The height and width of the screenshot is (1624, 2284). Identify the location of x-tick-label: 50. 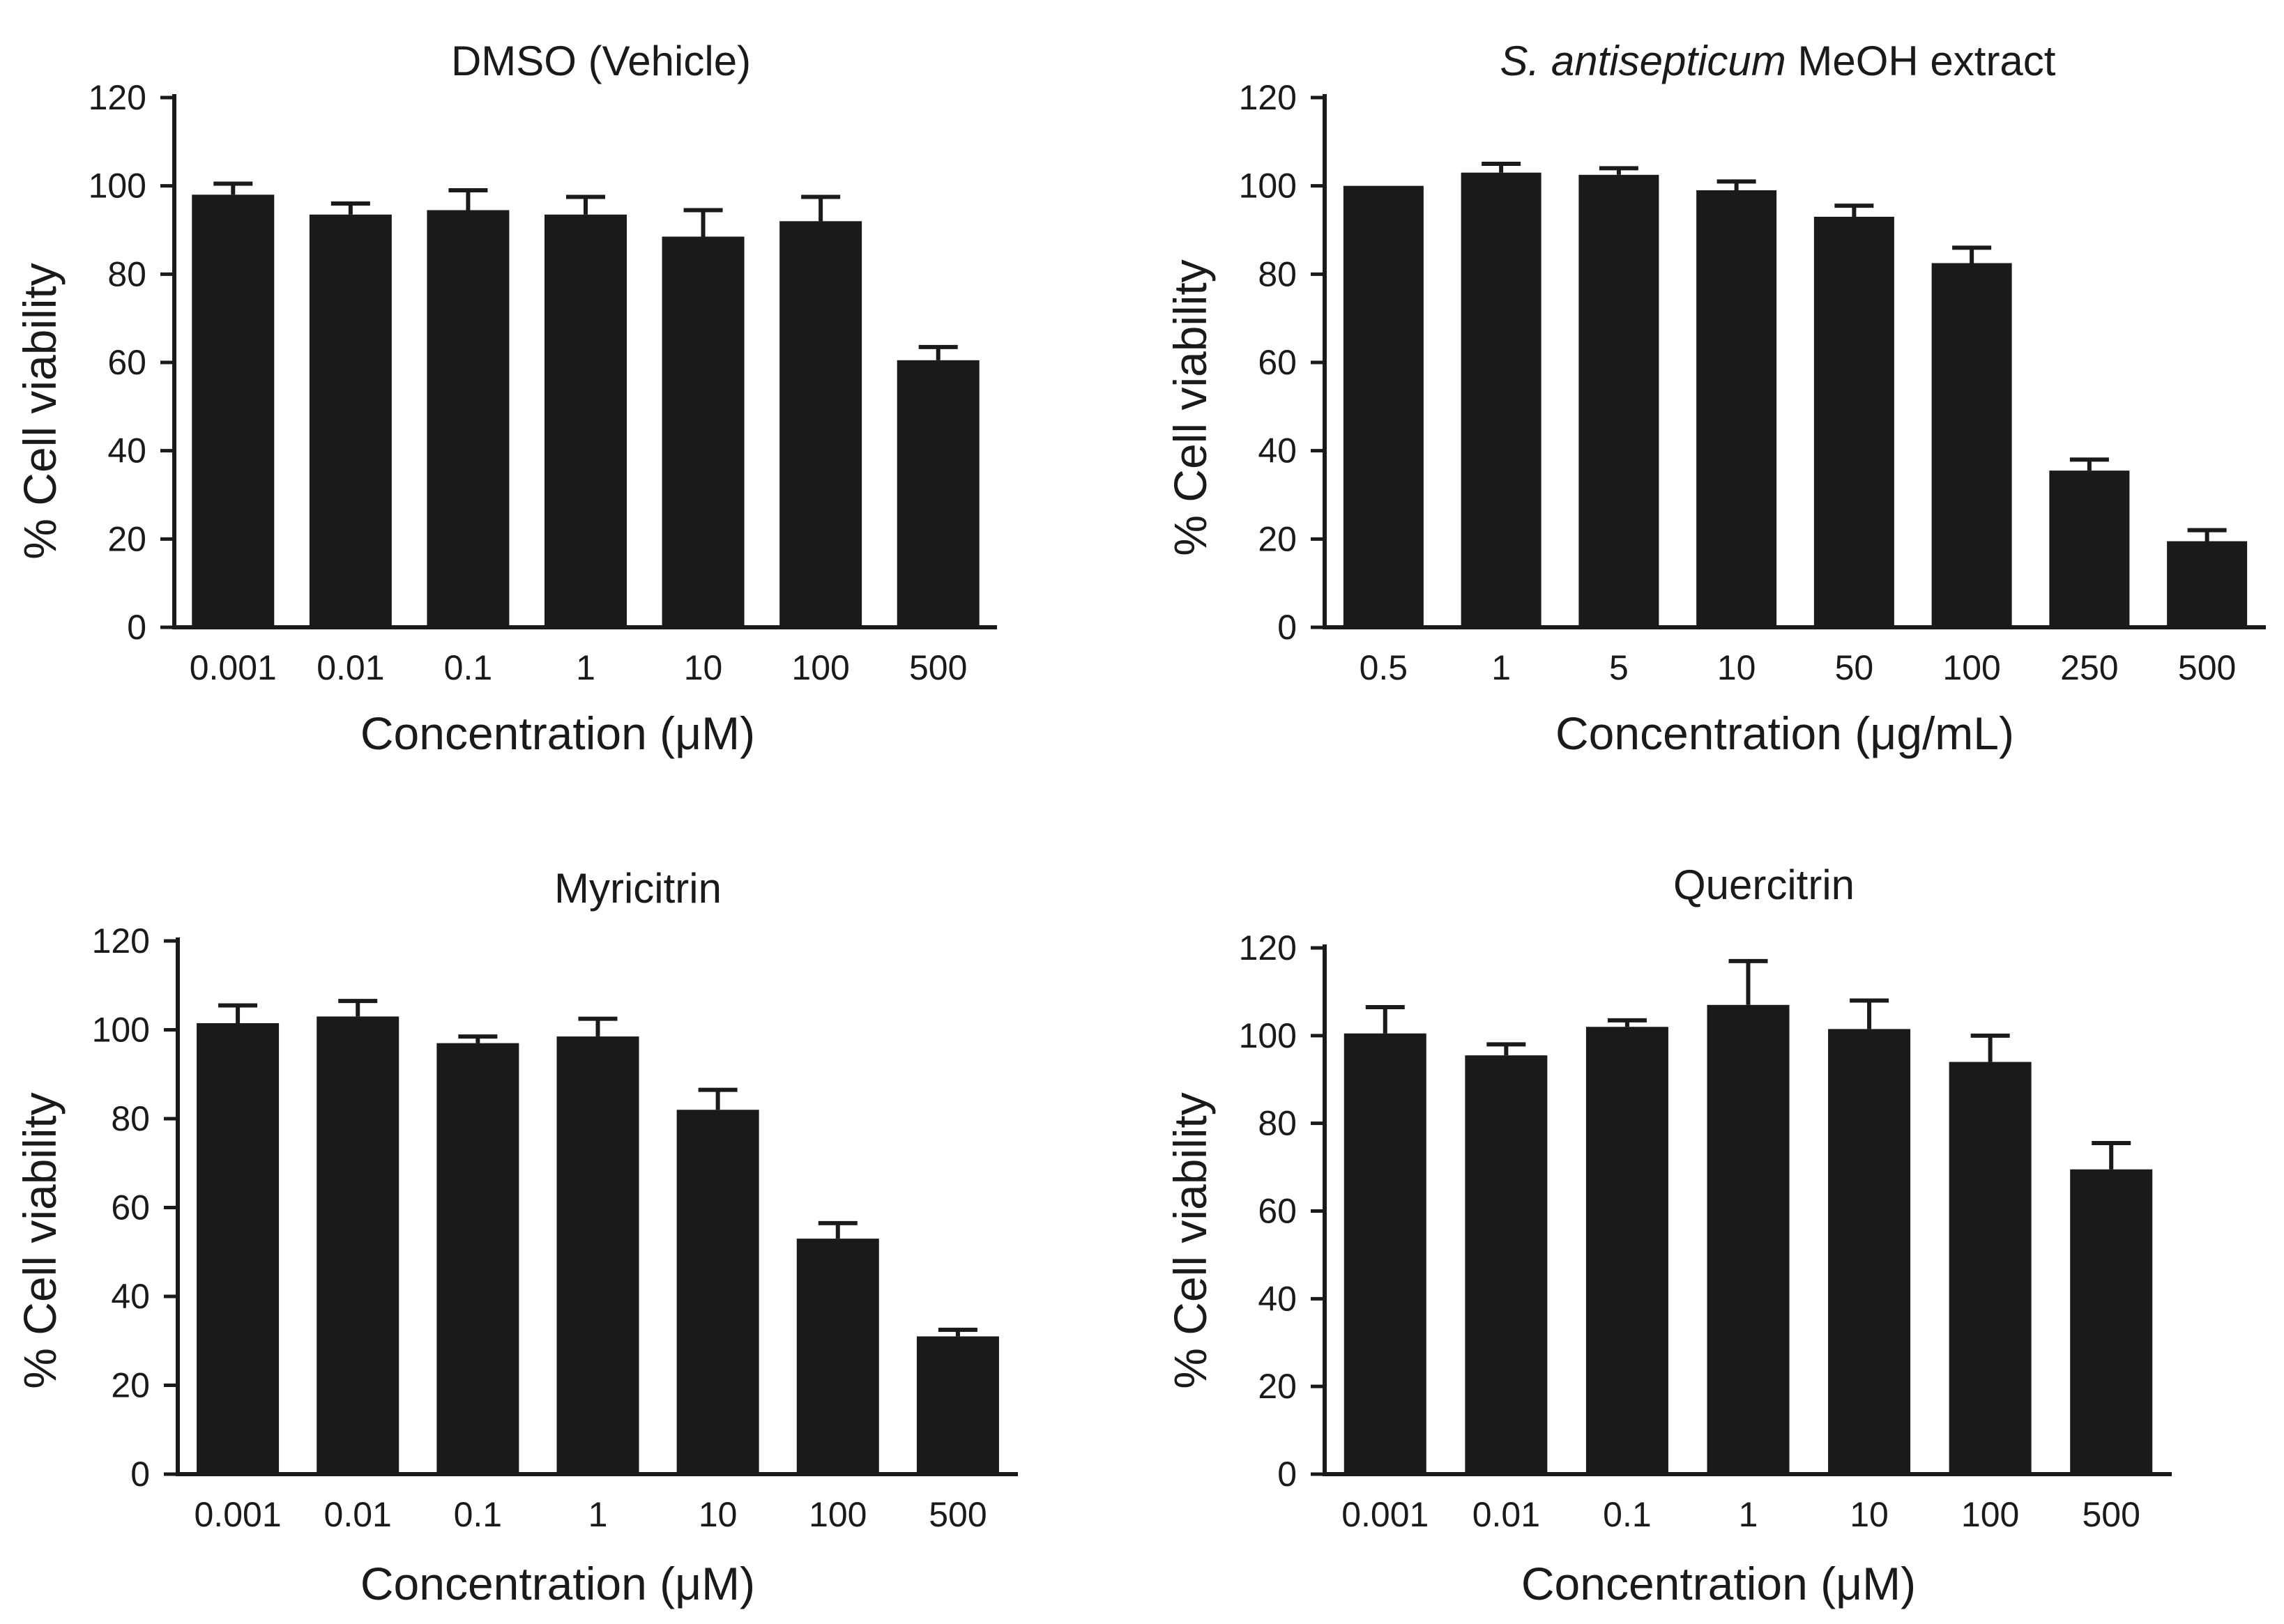
(1854, 667).